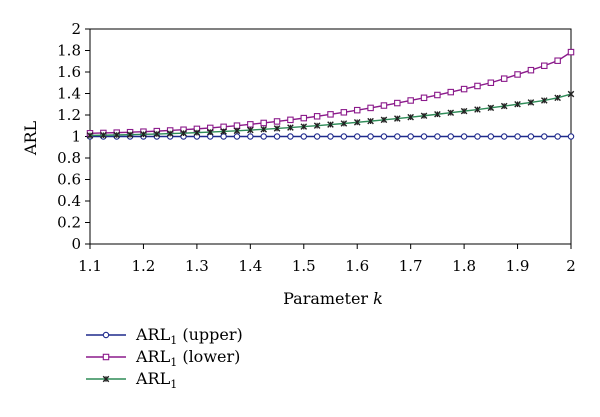  What do you see at coordinates (250, 266) in the screenshot?
I see `x-tick-label: 1.4` at bounding box center [250, 266].